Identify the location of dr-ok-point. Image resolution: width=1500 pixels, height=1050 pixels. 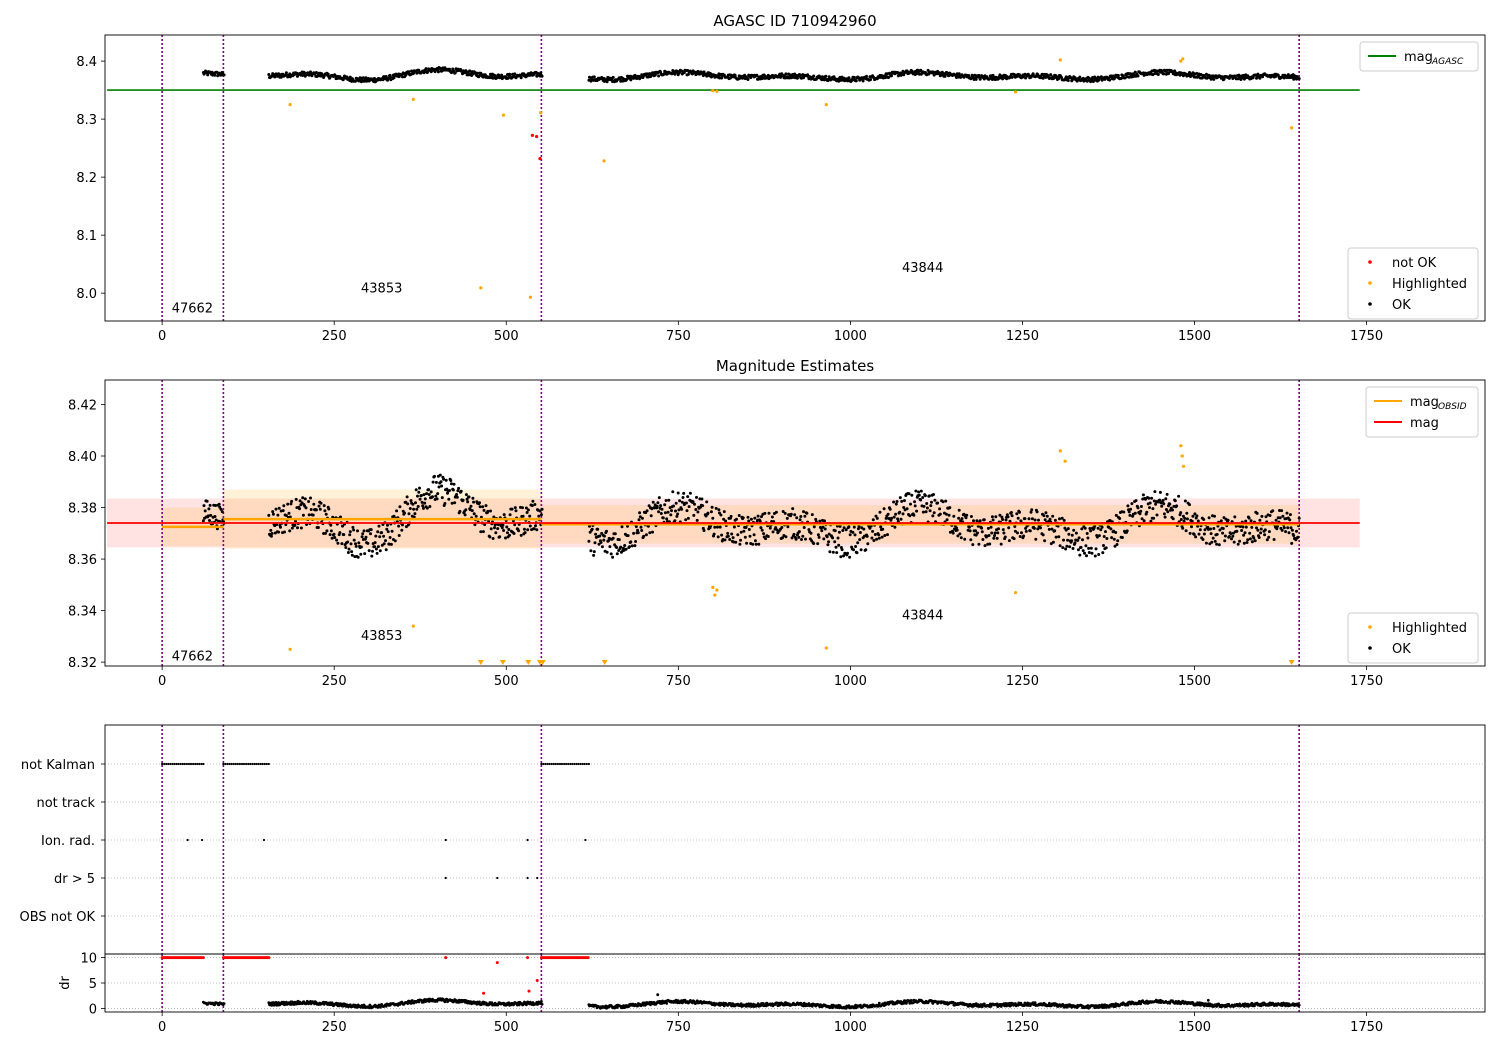
(784, 1005).